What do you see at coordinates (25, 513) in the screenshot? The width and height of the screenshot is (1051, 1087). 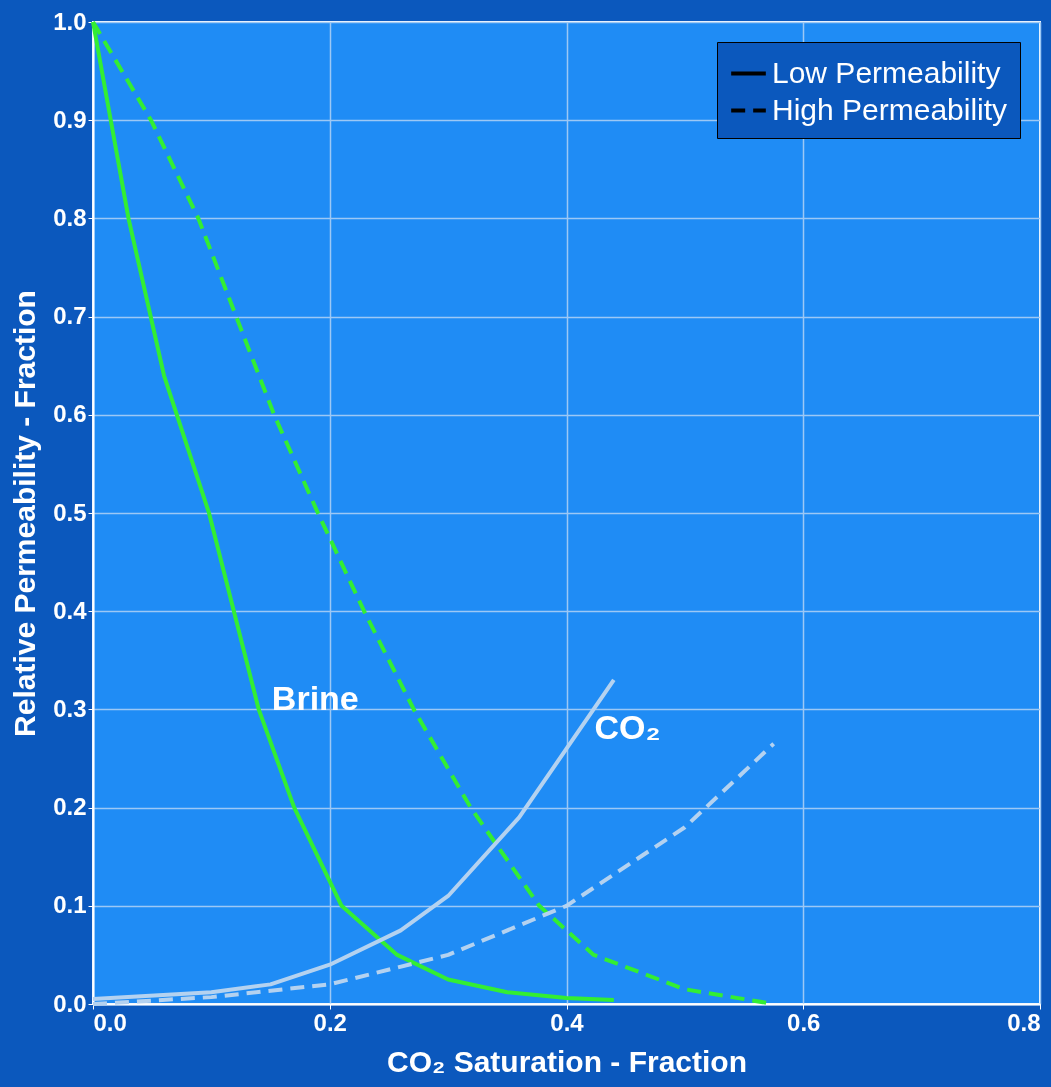 I see `y-axis-title: Relative Permeability - Fraction` at bounding box center [25, 513].